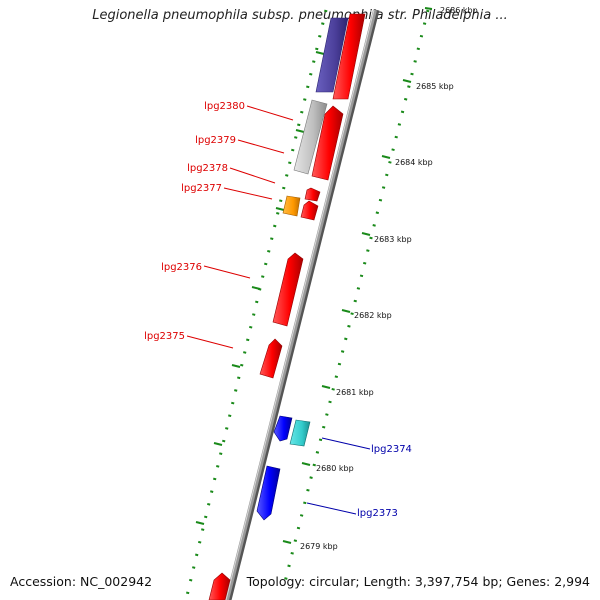 The height and width of the screenshot is (600, 600). Describe the element at coordinates (215, 140) in the screenshot. I see `label-lpg2379: lpg2379` at that location.